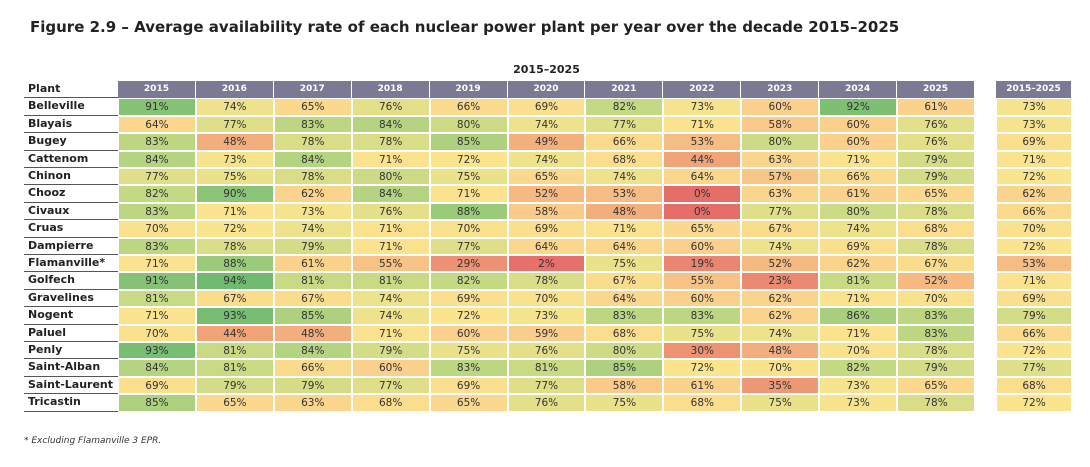 The image size is (1090, 467). What do you see at coordinates (546, 90) in the screenshot?
I see `year-header: 2020` at bounding box center [546, 90].